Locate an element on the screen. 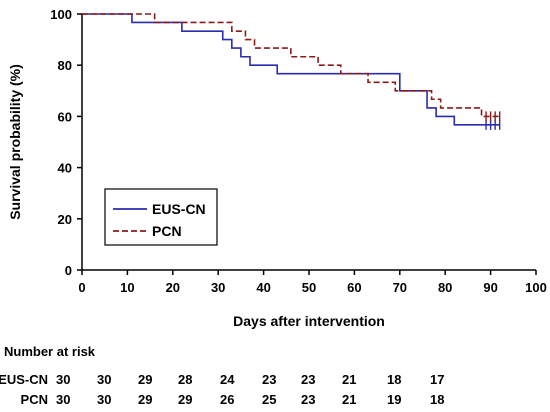 This screenshot has width=550, height=412. x-tick-label: 50 is located at coordinates (309, 287).